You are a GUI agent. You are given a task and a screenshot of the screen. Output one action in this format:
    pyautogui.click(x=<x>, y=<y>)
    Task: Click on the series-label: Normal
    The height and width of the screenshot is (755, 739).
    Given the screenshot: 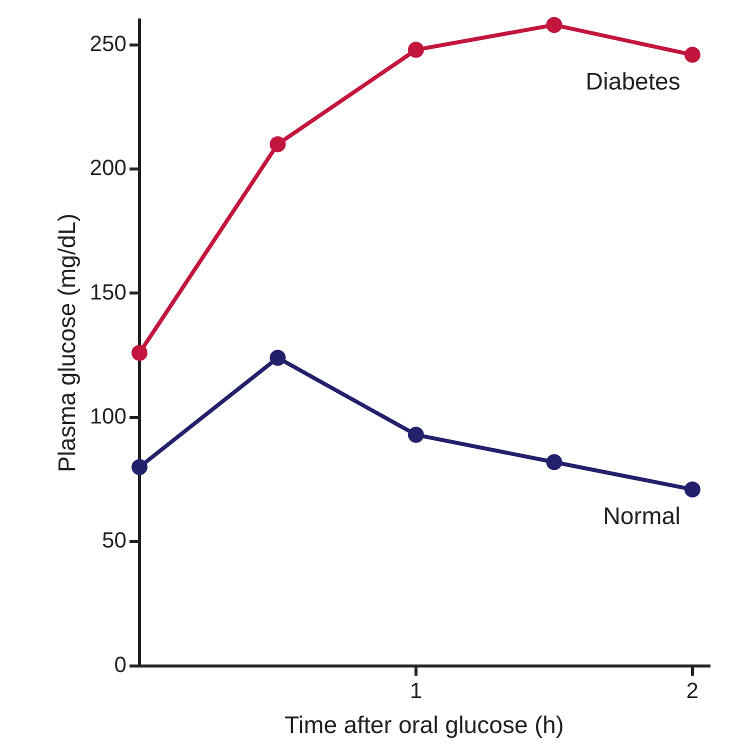 What is the action you would take?
    pyautogui.click(x=641, y=516)
    